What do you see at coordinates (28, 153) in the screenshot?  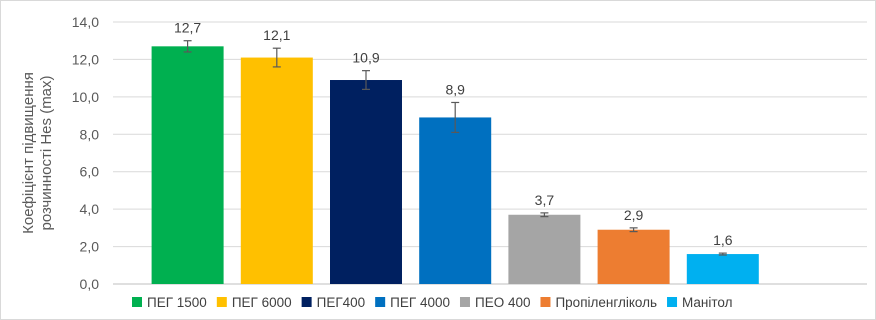 I see `y-axis-label-line: Коефіцієнт підвищення` at bounding box center [28, 153].